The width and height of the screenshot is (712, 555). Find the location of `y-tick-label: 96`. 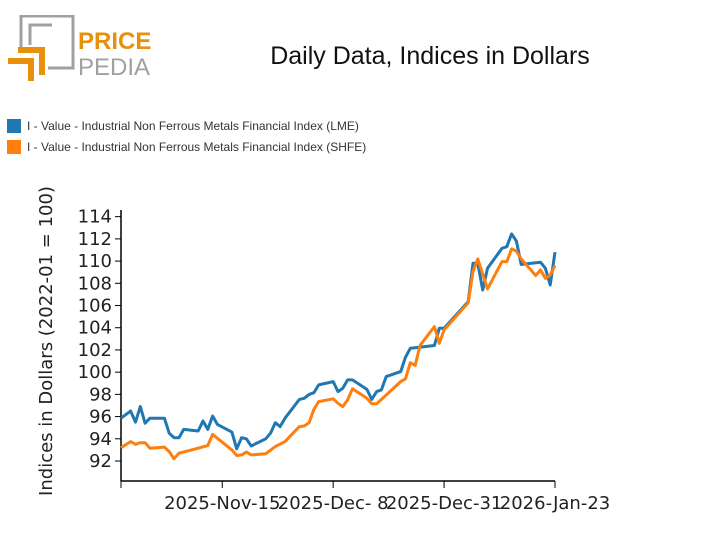

y-tick-label: 96 is located at coordinates (100, 417).